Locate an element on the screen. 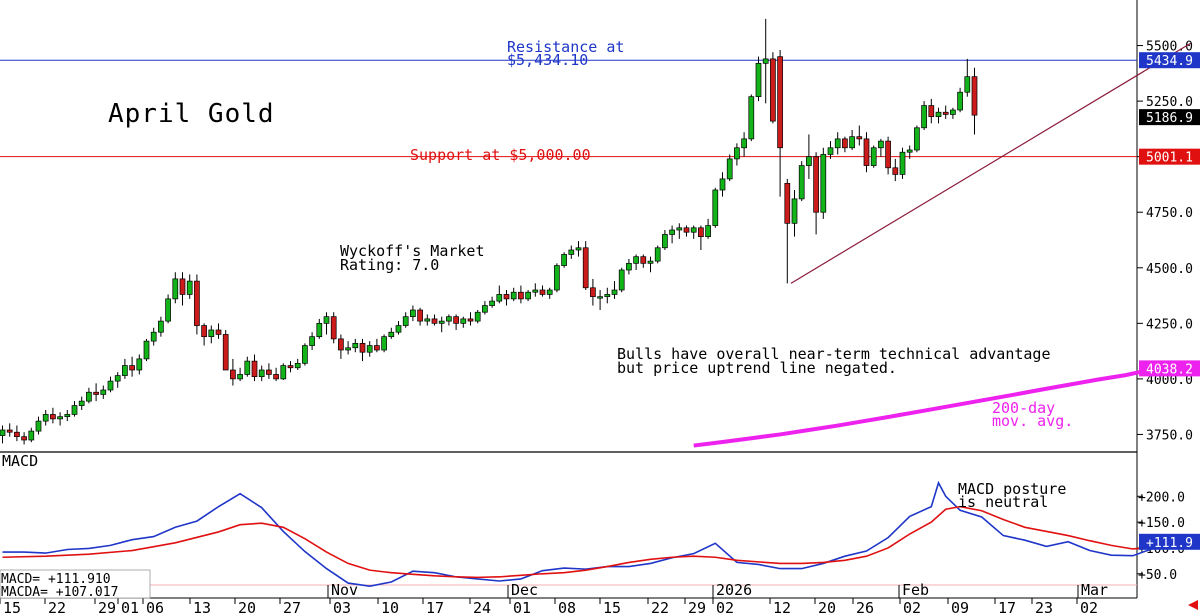  price-tick-label: 5250.0 is located at coordinates (1169, 102).